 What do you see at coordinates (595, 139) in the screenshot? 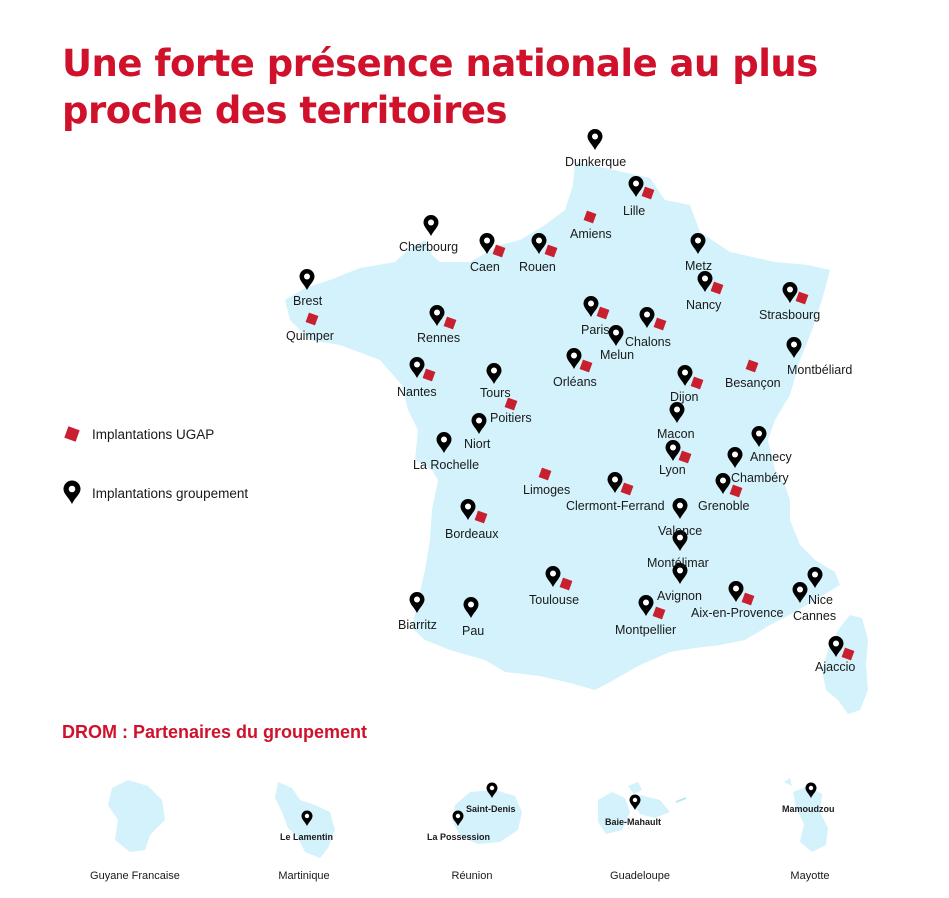
I see `dunkerque-pin-icon` at bounding box center [595, 139].